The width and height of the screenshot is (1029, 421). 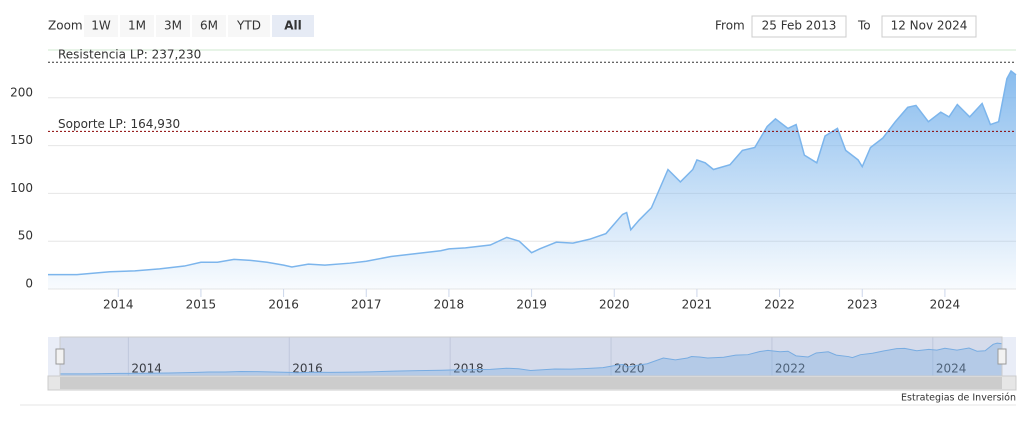 What do you see at coordinates (697, 305) in the screenshot?
I see `x-tick-label: 2021` at bounding box center [697, 305].